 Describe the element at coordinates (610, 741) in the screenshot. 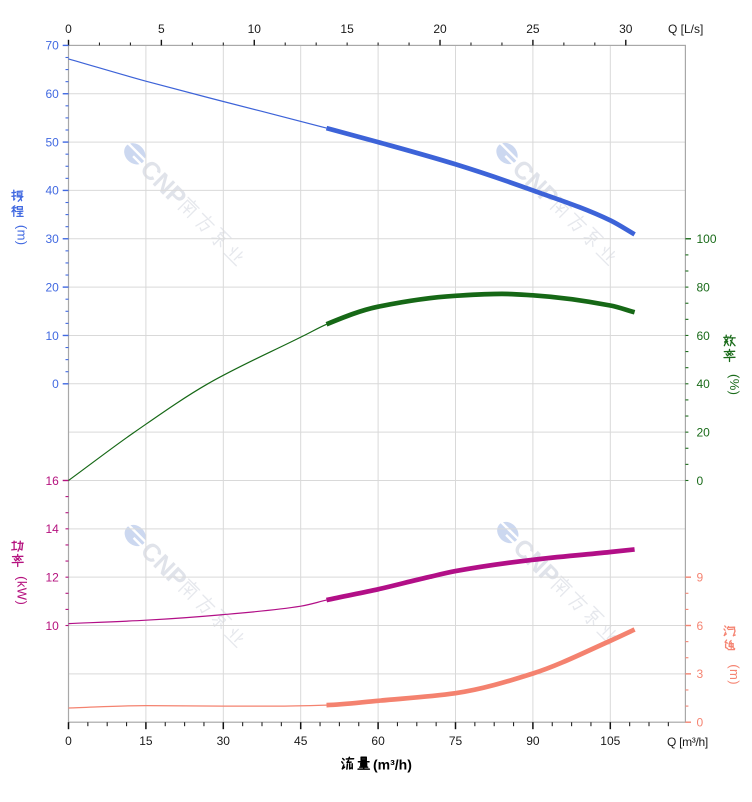

I see `svg-text: 105` at that location.